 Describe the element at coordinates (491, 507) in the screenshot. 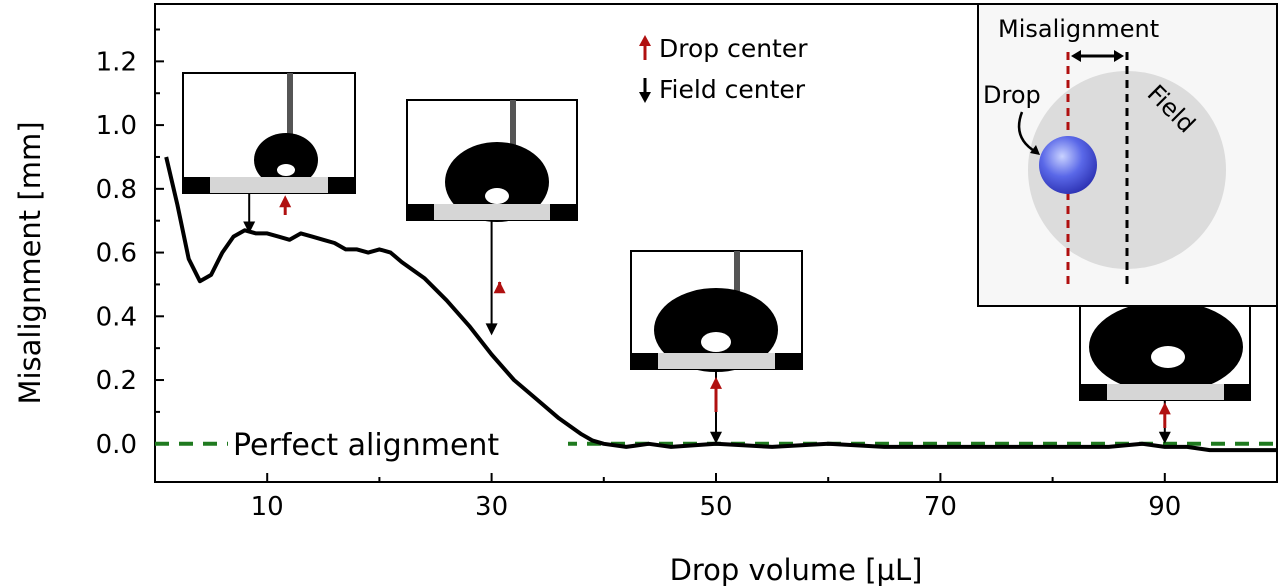

I see `x-tick-label: 30` at that location.